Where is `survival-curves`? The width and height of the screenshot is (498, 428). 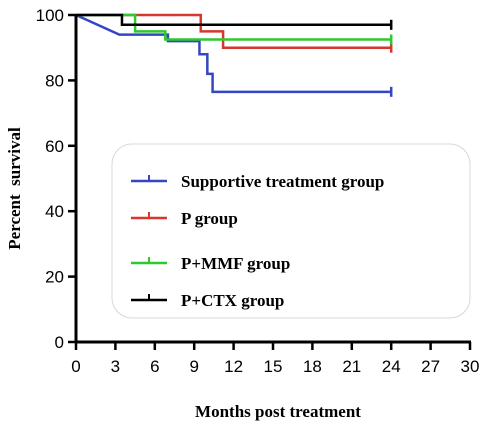
survival-curves is located at coordinates (234, 55).